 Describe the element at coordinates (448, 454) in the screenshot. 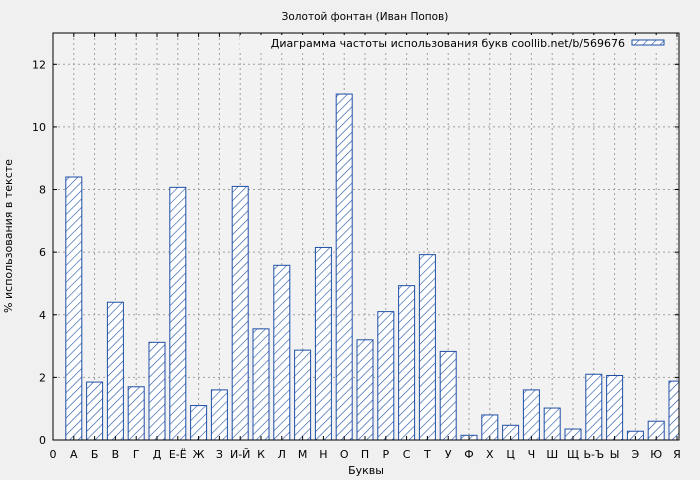

I see `x-tick-label: У` at that location.